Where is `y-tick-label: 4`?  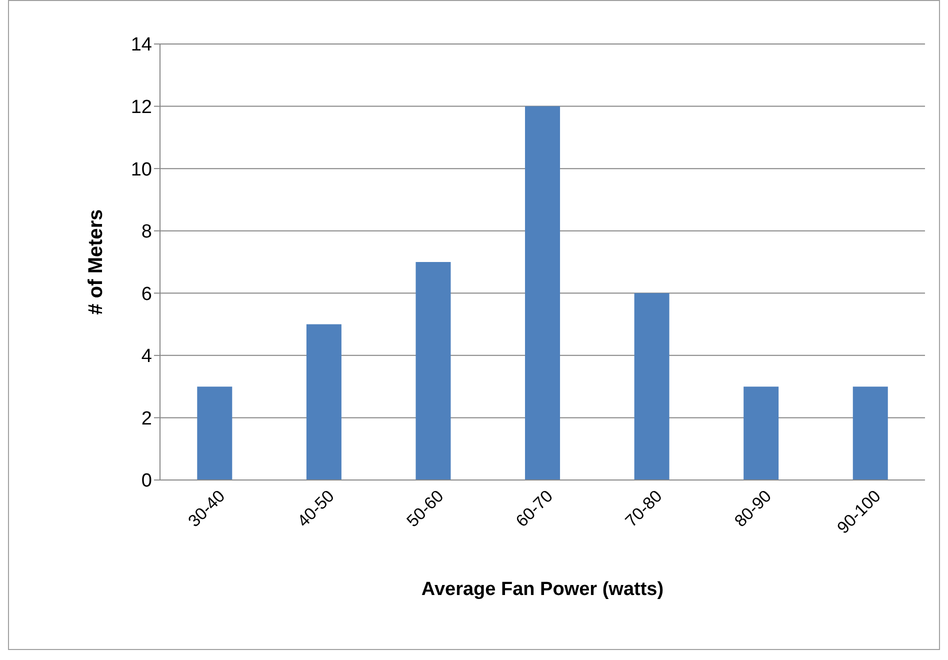
y-tick-label: 4 is located at coordinates (146, 357).